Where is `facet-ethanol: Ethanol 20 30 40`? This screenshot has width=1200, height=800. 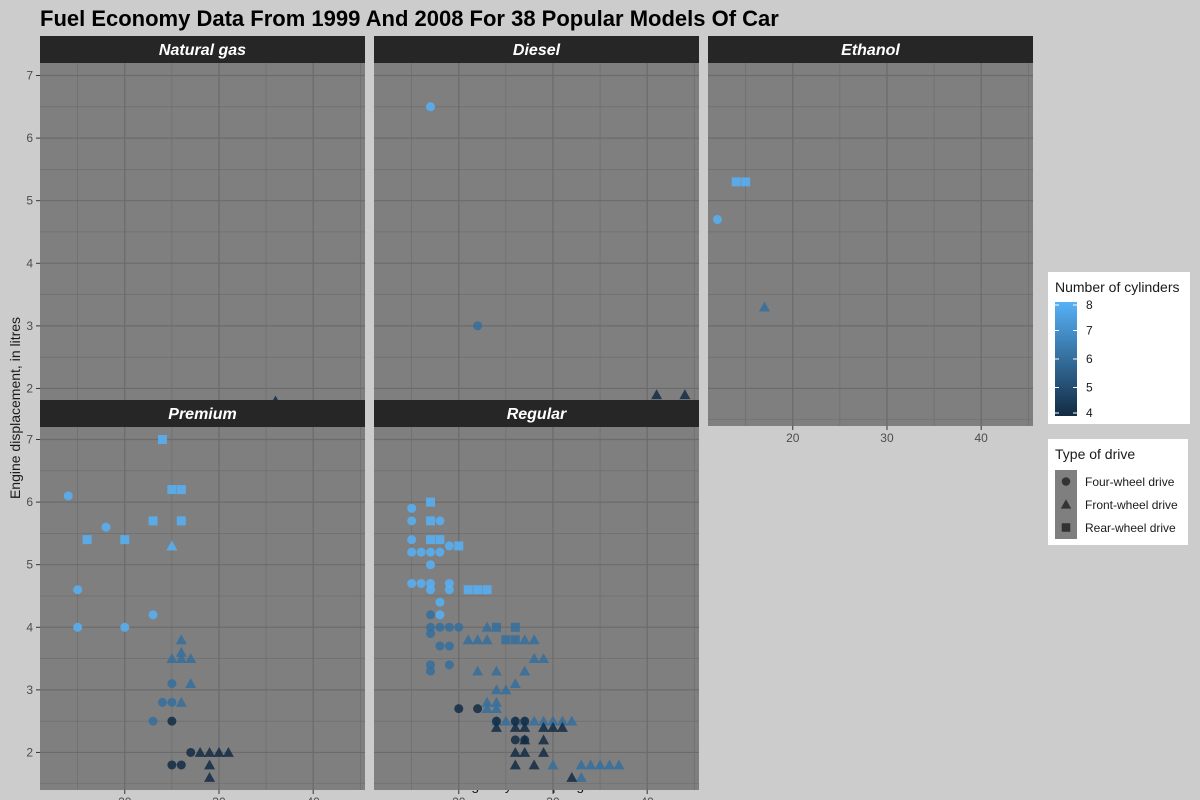 facet-ethanol: Ethanol 20 30 40 is located at coordinates (870, 240).